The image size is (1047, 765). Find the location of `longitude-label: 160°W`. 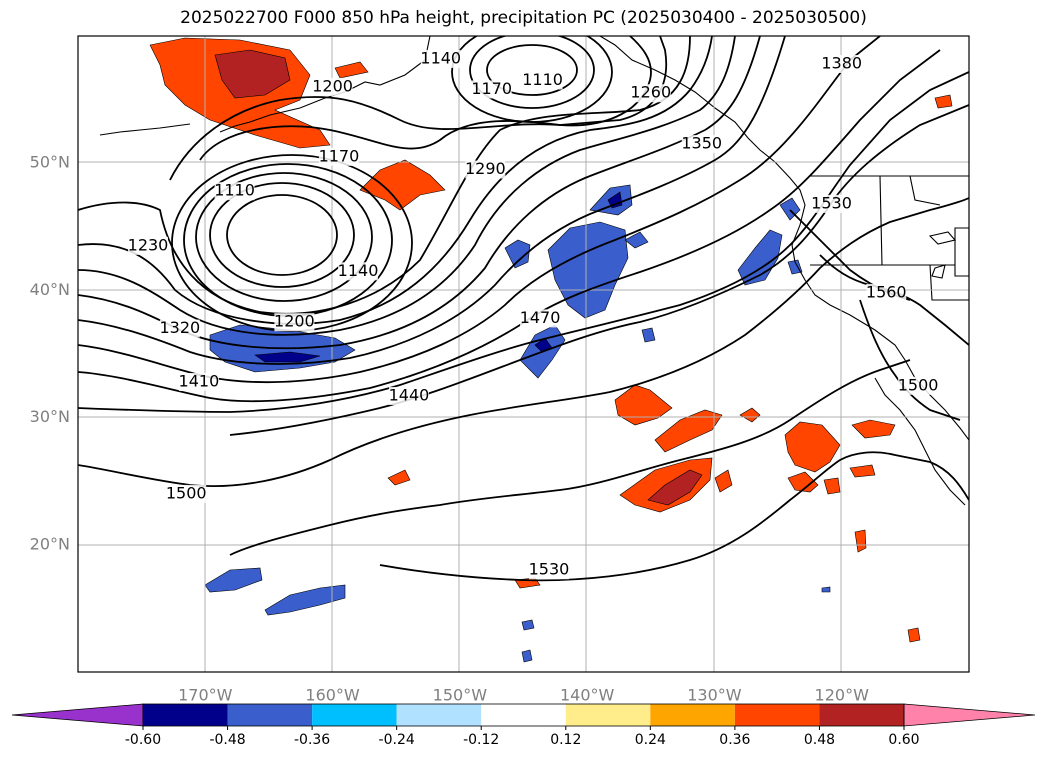

longitude-label: 160°W is located at coordinates (332, 695).